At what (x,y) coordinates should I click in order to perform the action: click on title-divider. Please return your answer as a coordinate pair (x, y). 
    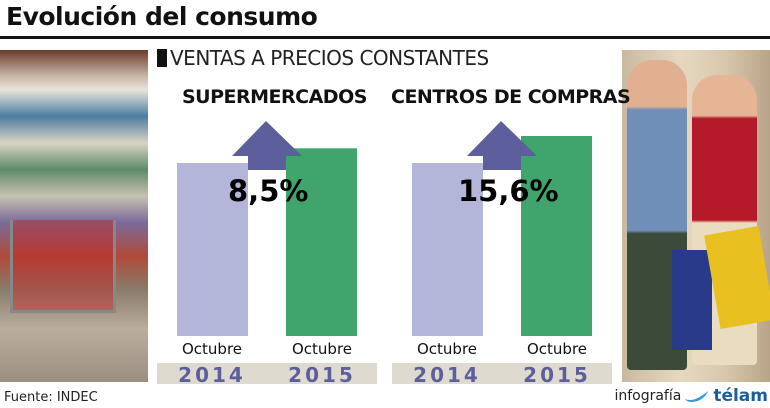
    Looking at the image, I should click on (385, 37).